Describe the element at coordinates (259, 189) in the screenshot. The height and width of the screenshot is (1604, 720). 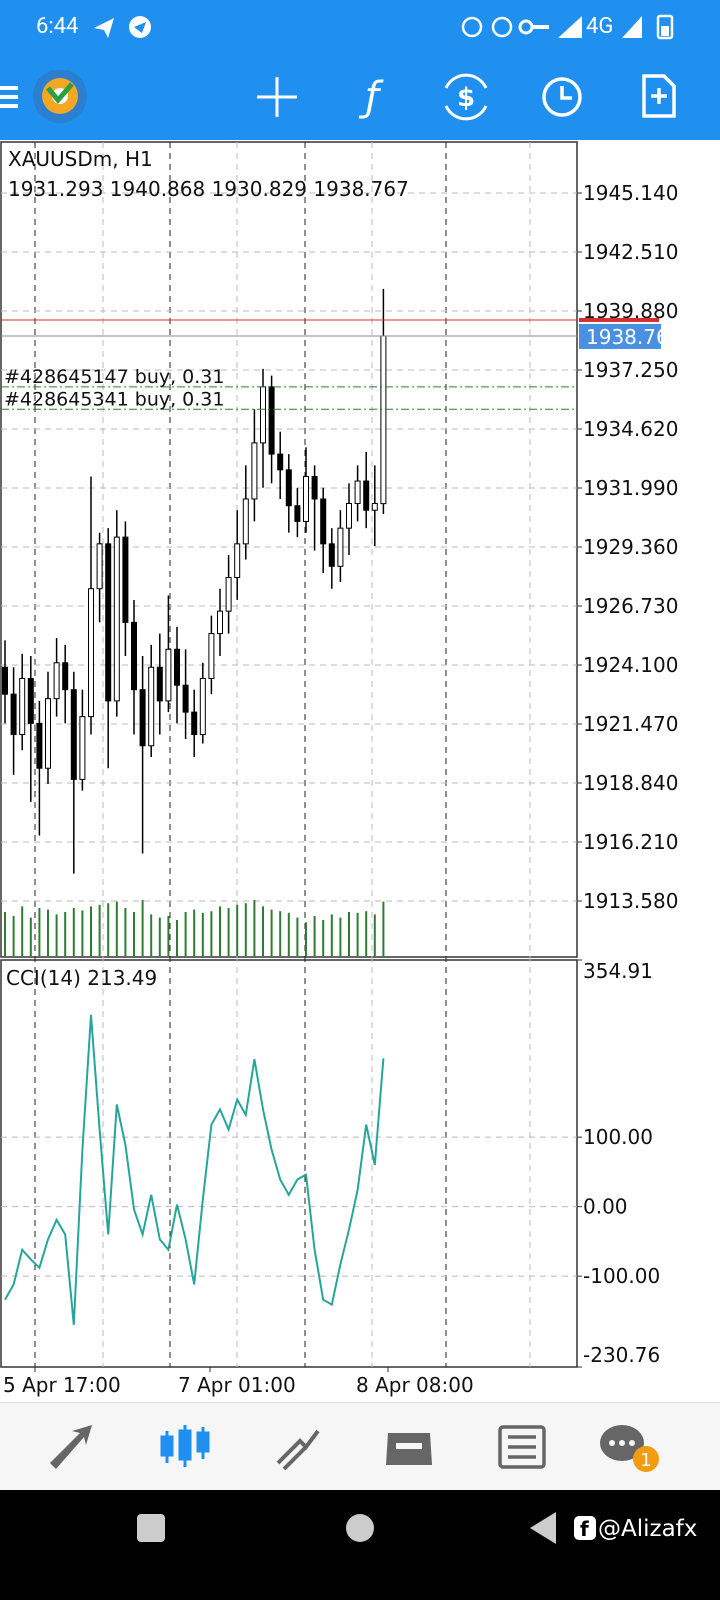
I see `ohlc-low: 1930.829` at that location.